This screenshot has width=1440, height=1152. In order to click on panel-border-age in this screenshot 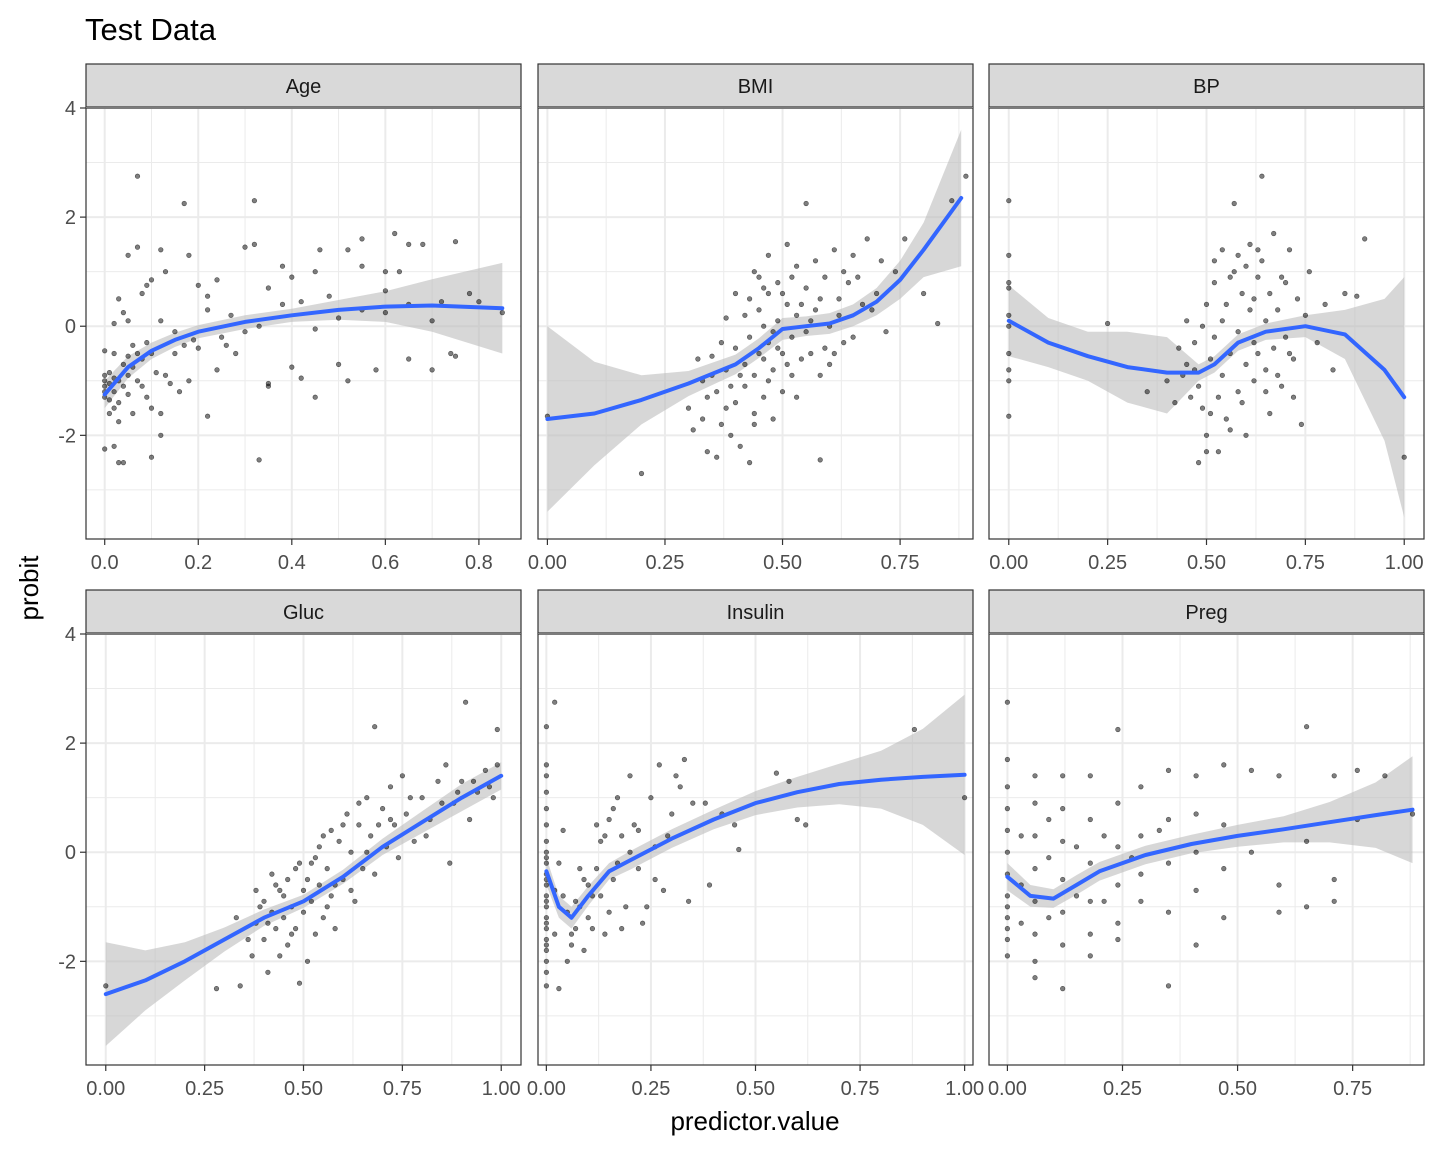, I will do `click(303, 323)`.